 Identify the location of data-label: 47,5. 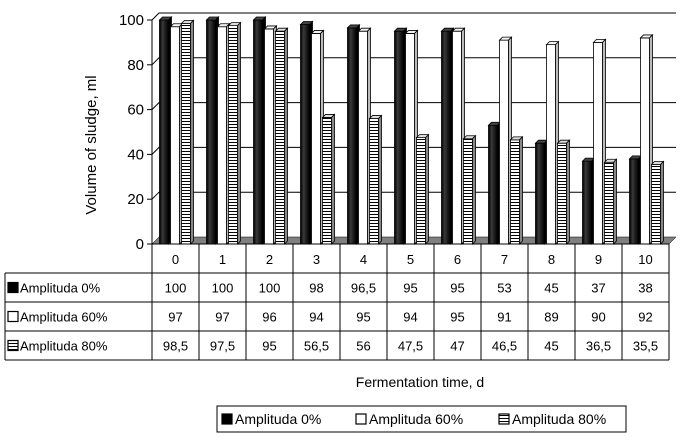
(410, 346).